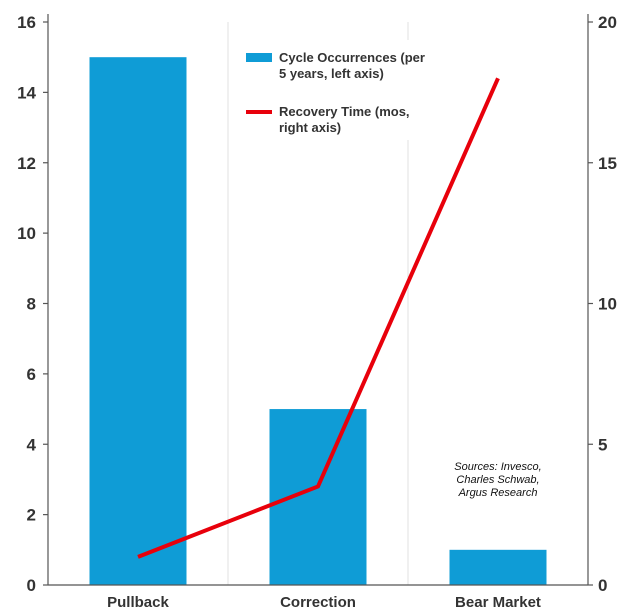 Image resolution: width=631 pixels, height=610 pixels. Describe the element at coordinates (138, 602) in the screenshot. I see `category-label: Pullback` at that location.